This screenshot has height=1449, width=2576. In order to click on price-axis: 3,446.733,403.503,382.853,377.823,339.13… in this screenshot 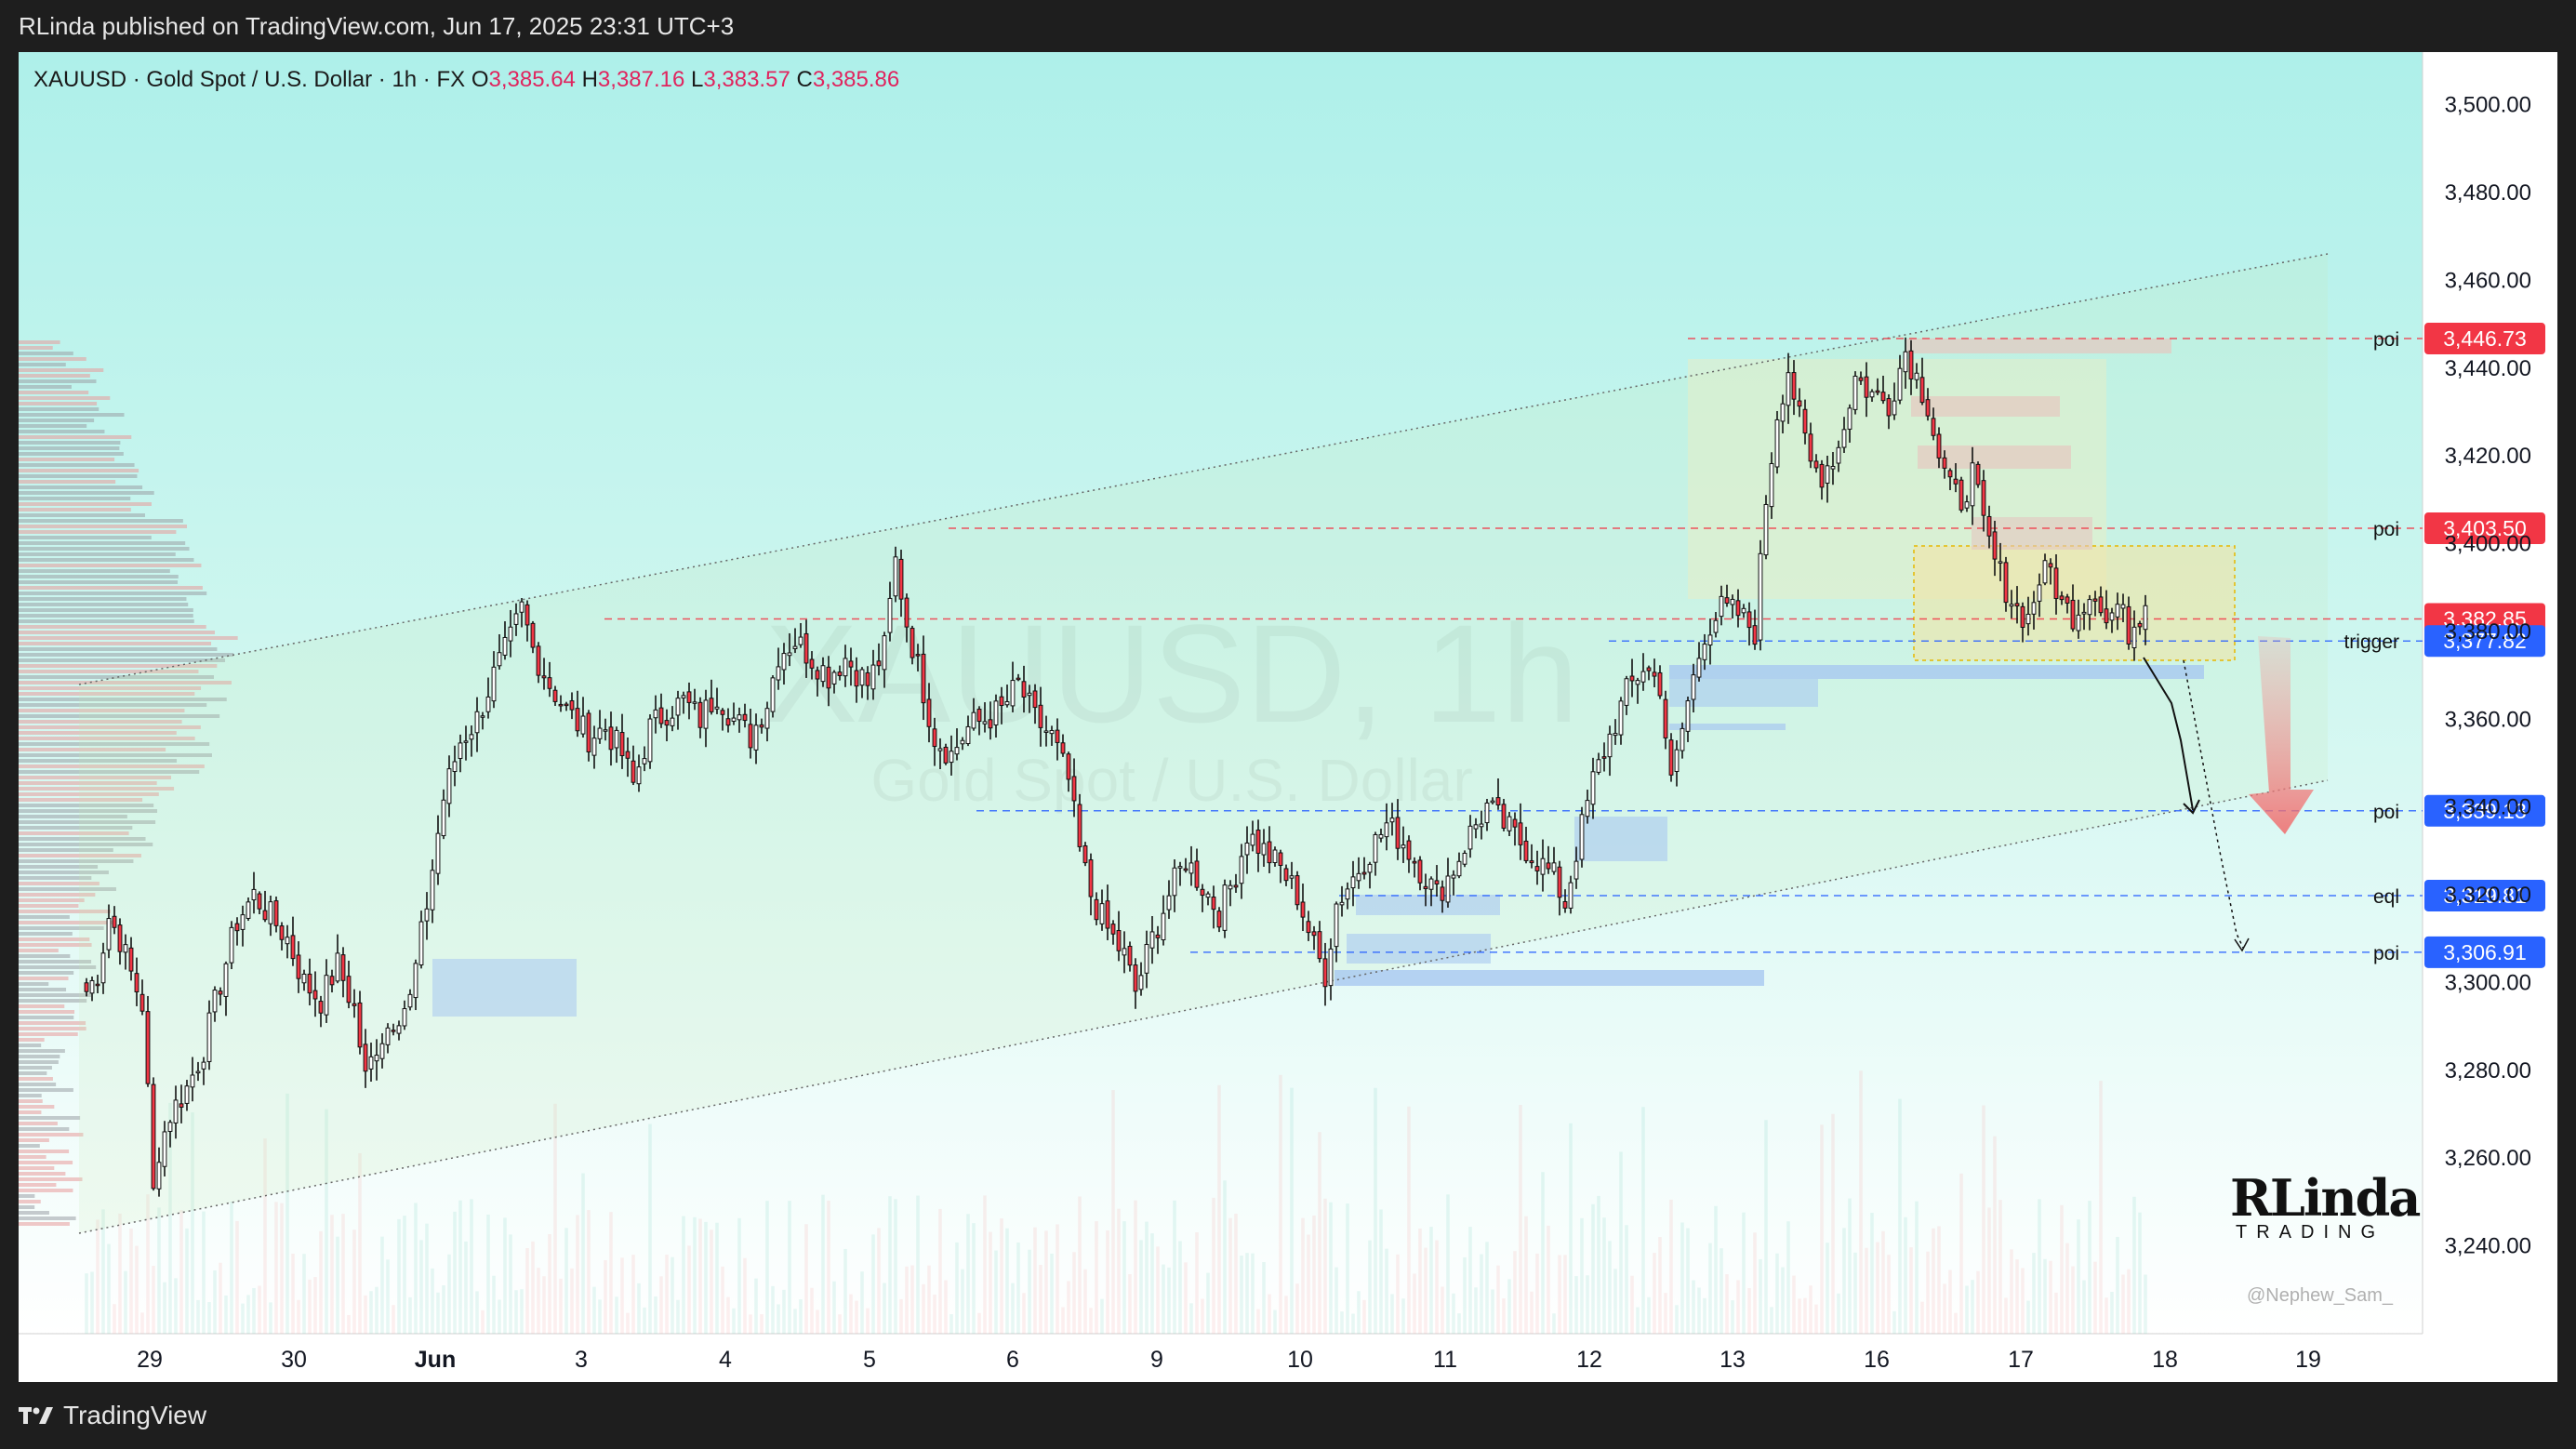, I will do `click(2484, 676)`.